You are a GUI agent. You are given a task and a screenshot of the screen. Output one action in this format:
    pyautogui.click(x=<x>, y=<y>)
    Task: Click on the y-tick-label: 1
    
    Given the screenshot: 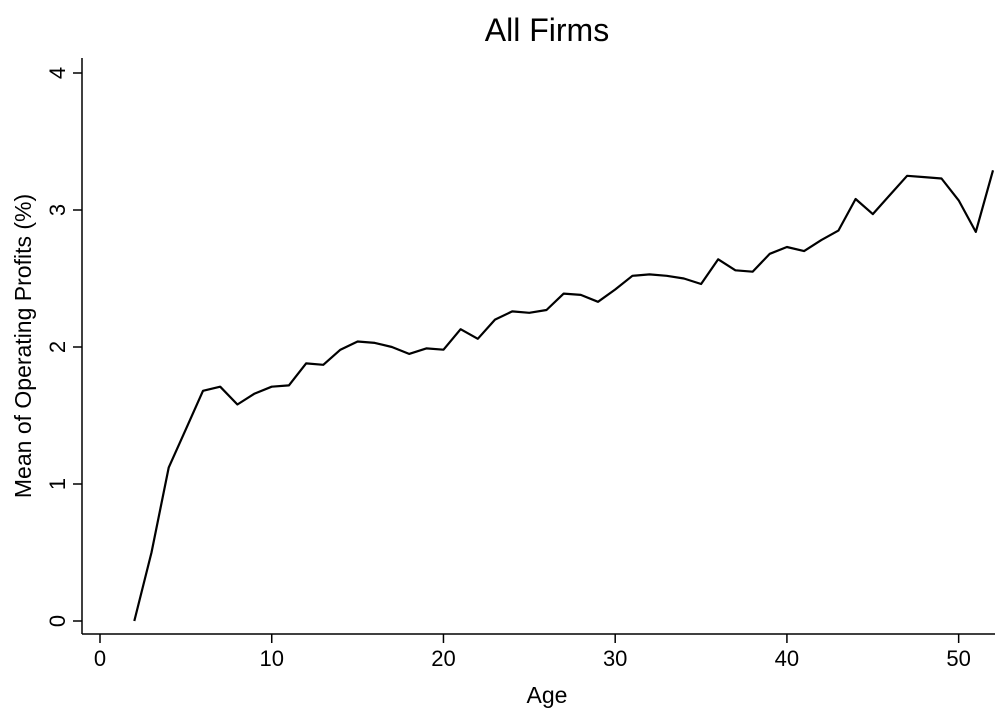 What is the action you would take?
    pyautogui.click(x=57, y=484)
    